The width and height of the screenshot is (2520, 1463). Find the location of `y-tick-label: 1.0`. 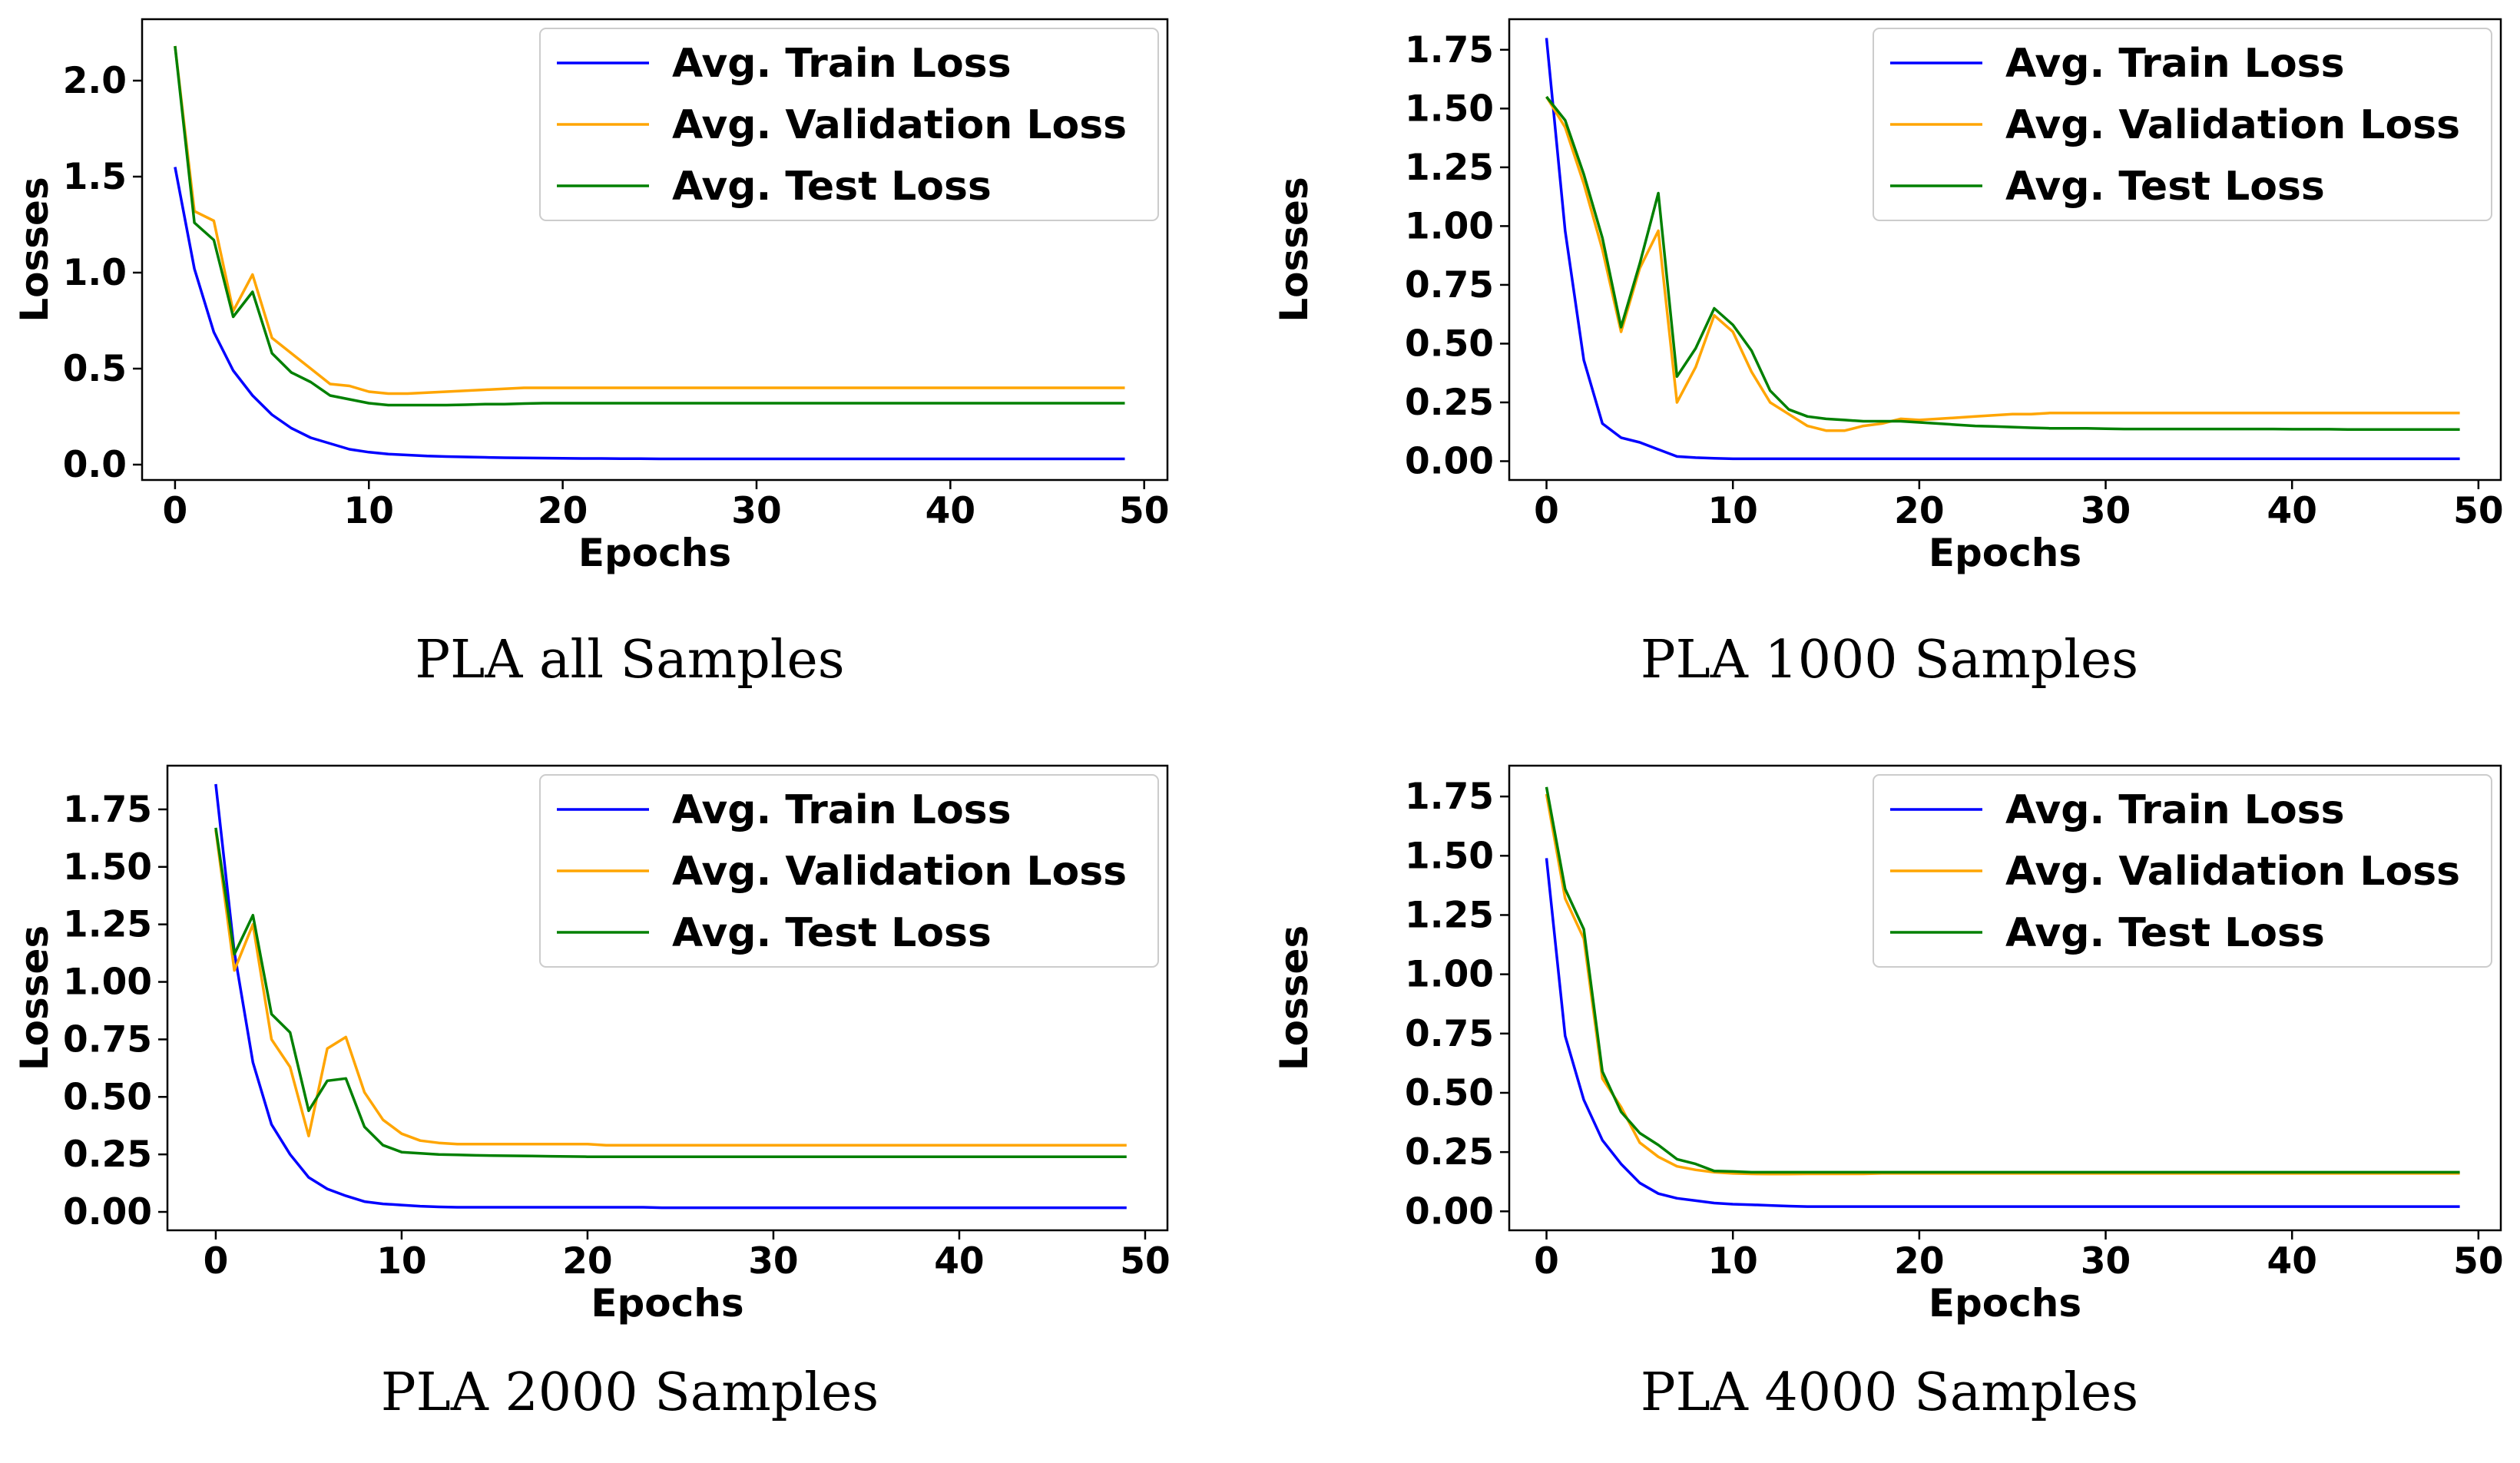

y-tick-label: 1.0 is located at coordinates (95, 273).